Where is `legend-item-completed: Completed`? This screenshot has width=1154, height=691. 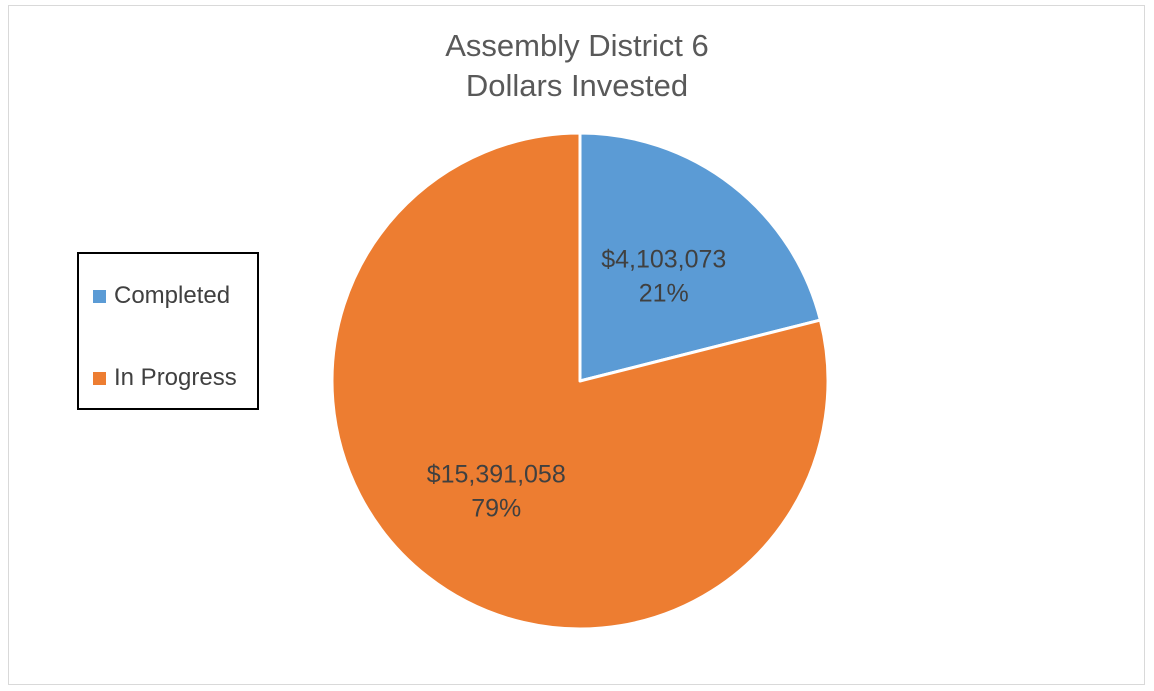
legend-item-completed: Completed is located at coordinates (161, 296).